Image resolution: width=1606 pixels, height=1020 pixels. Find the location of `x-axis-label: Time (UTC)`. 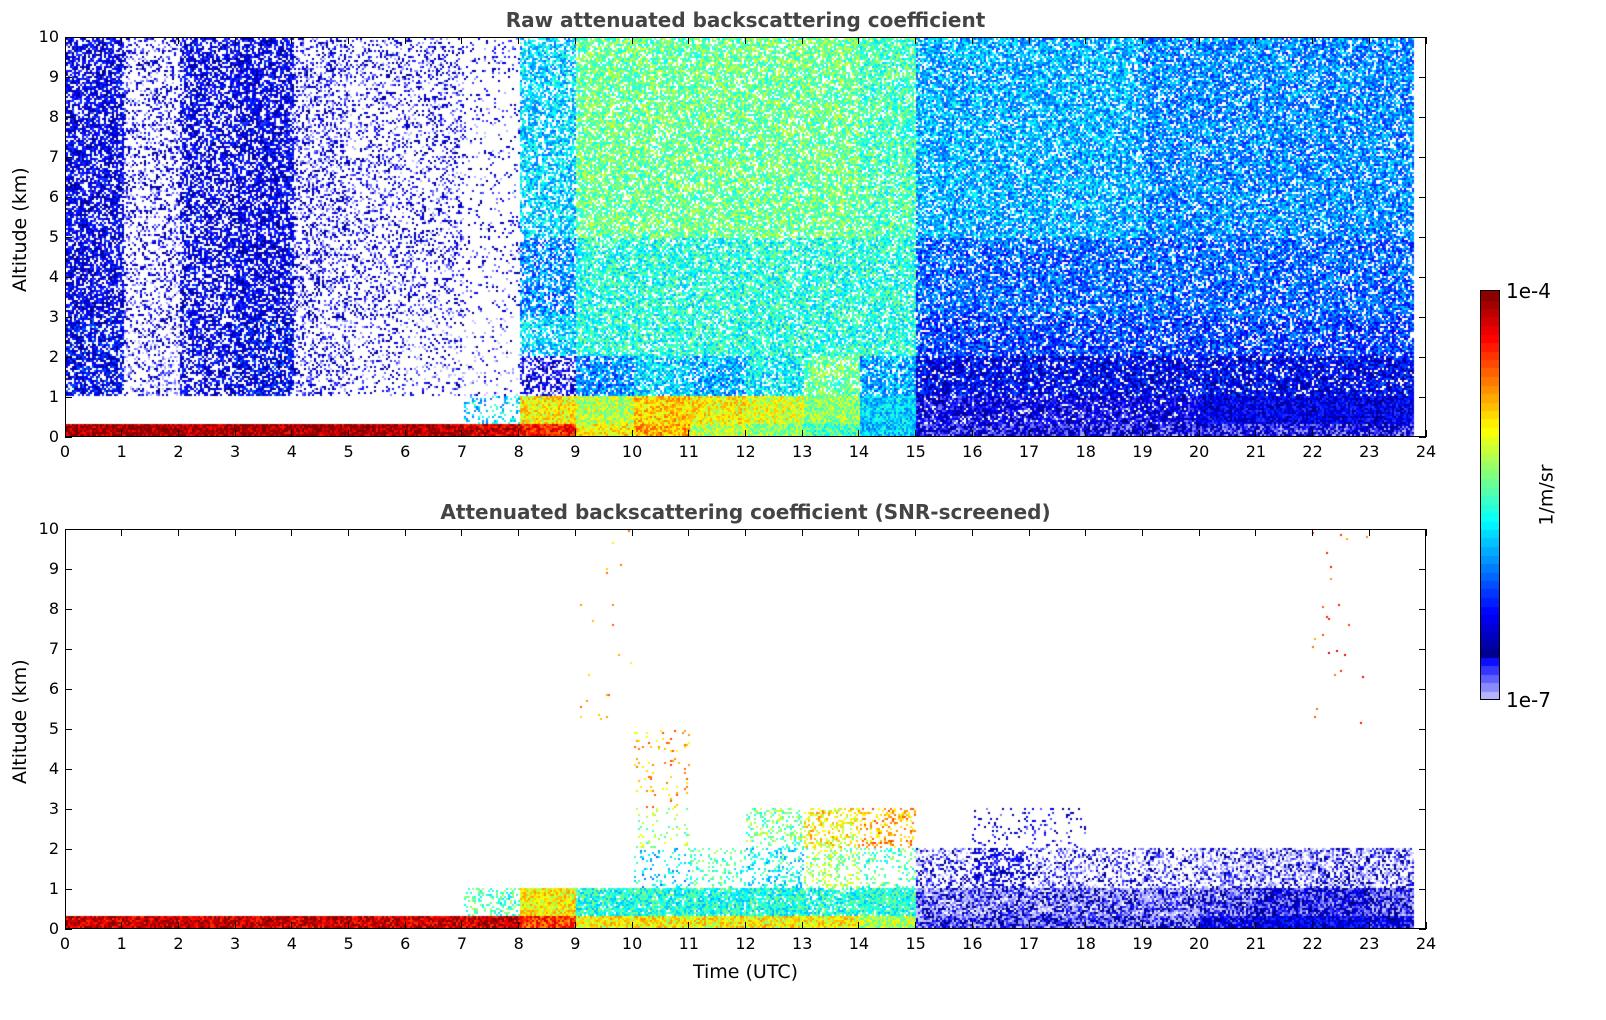

x-axis-label: Time (UTC) is located at coordinates (745, 972).